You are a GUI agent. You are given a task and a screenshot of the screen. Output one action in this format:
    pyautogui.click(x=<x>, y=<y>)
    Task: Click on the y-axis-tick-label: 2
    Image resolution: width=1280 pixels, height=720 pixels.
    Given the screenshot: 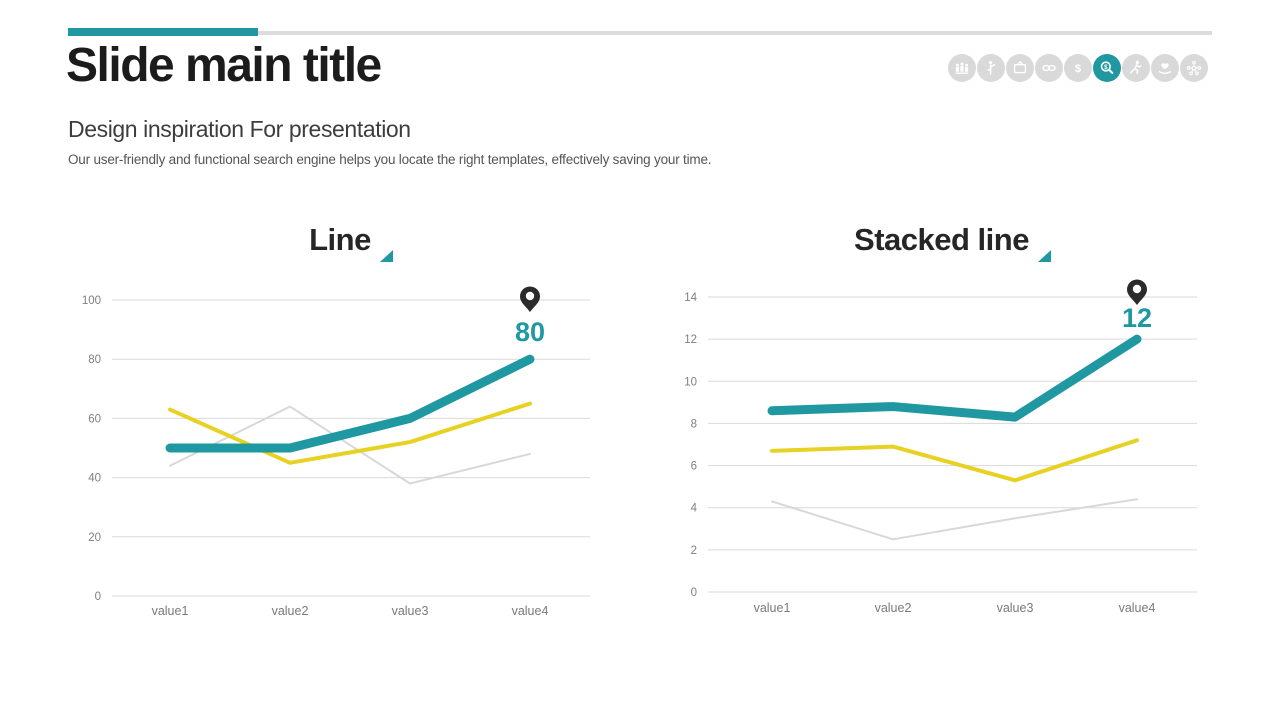 What is the action you would take?
    pyautogui.click(x=694, y=551)
    